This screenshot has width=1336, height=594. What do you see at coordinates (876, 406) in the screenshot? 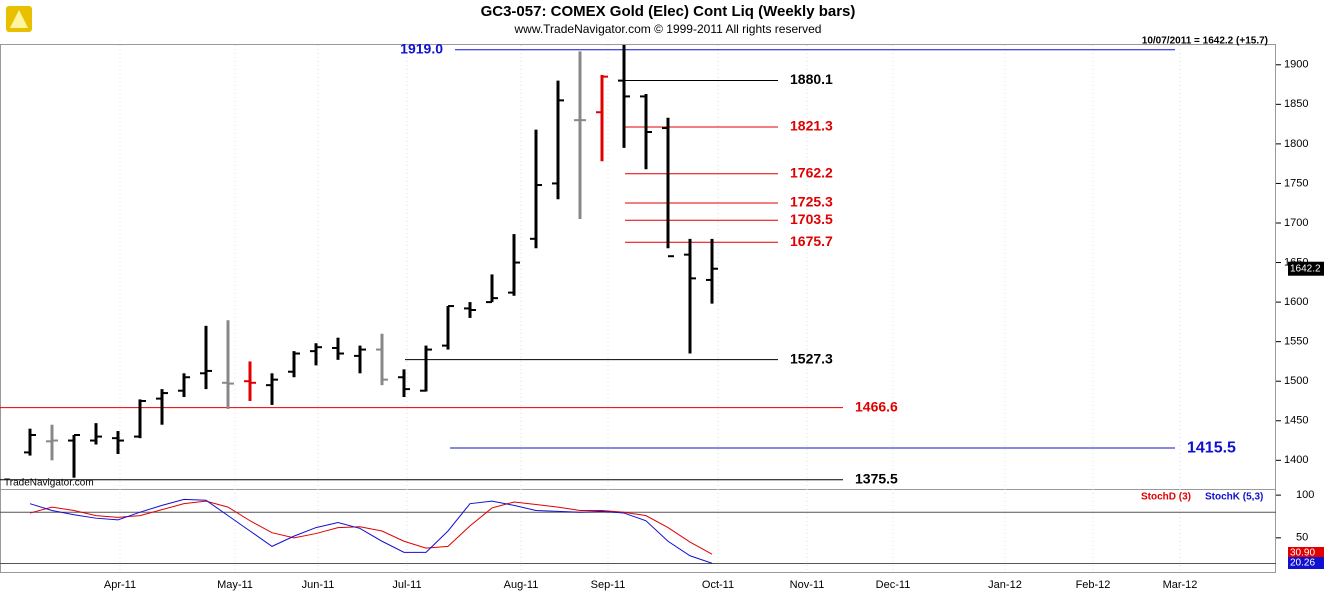
I see `level-label: 1466.6` at bounding box center [876, 406].